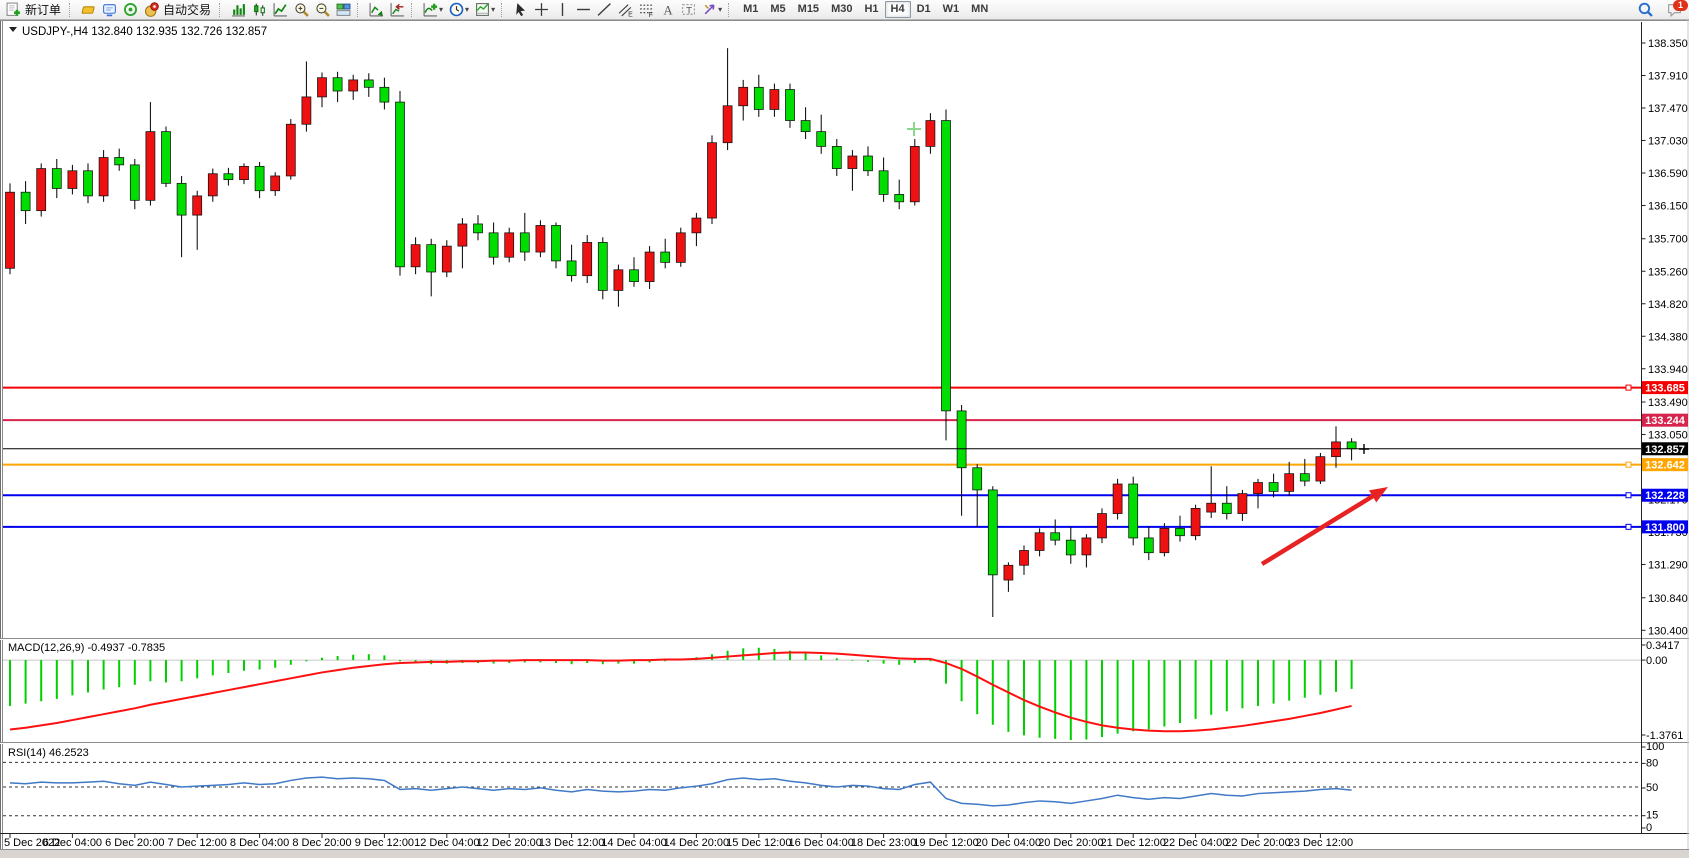  I want to click on svg-text: 132.857, so click(1665, 450).